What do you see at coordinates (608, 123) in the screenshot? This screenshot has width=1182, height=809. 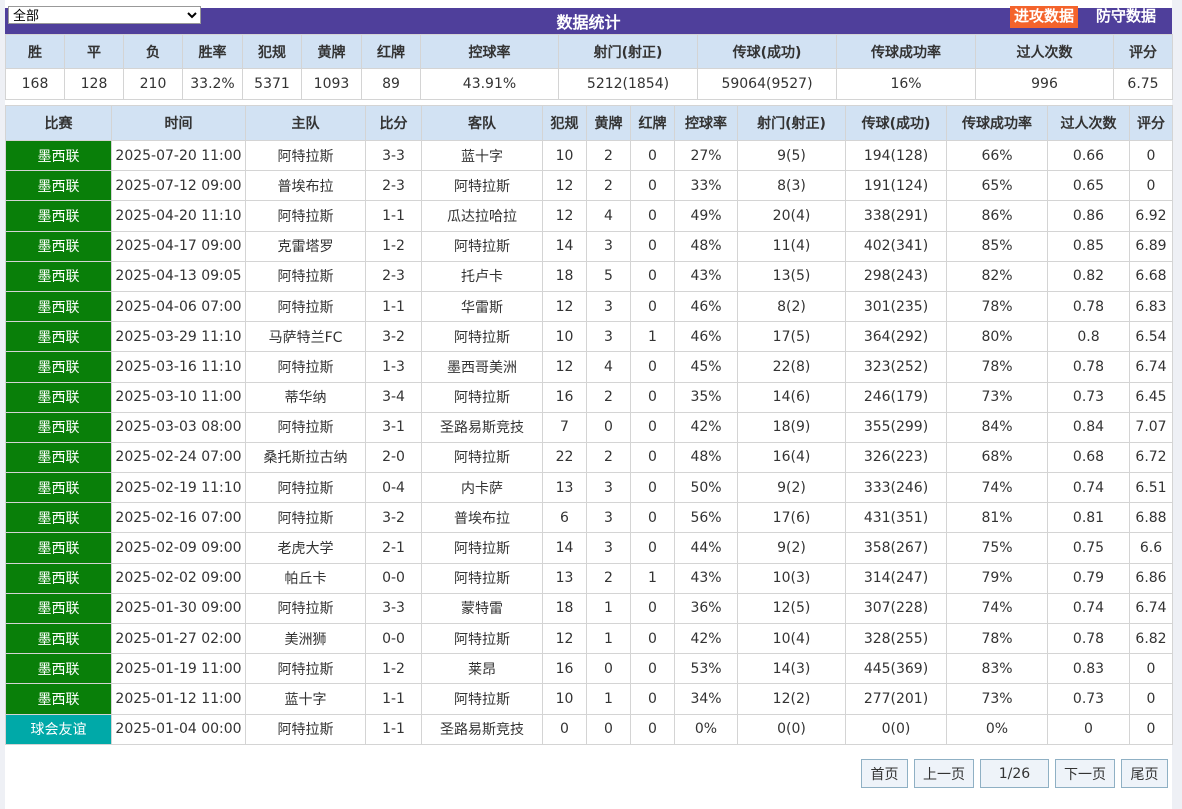 I see `column-header: 黄牌` at bounding box center [608, 123].